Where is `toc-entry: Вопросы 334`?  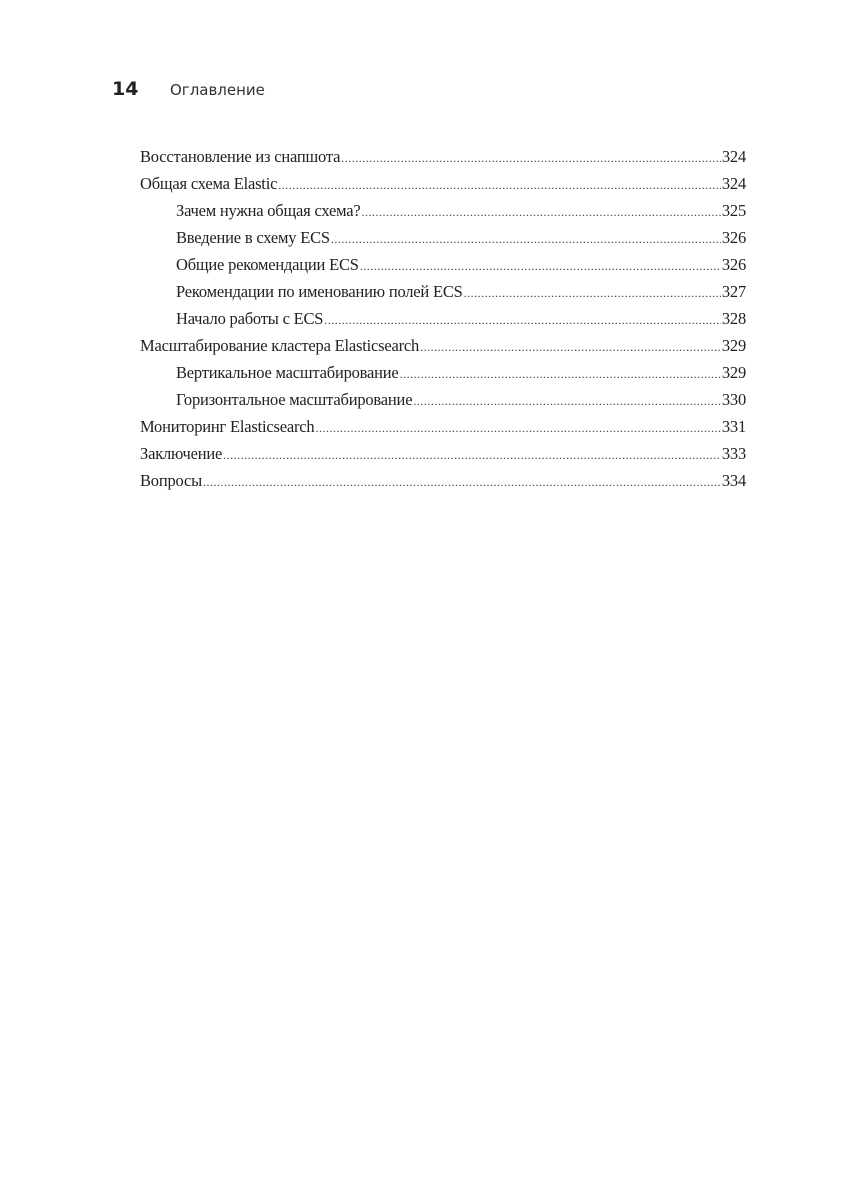
toc-entry: Вопросы 334 is located at coordinates (443, 482).